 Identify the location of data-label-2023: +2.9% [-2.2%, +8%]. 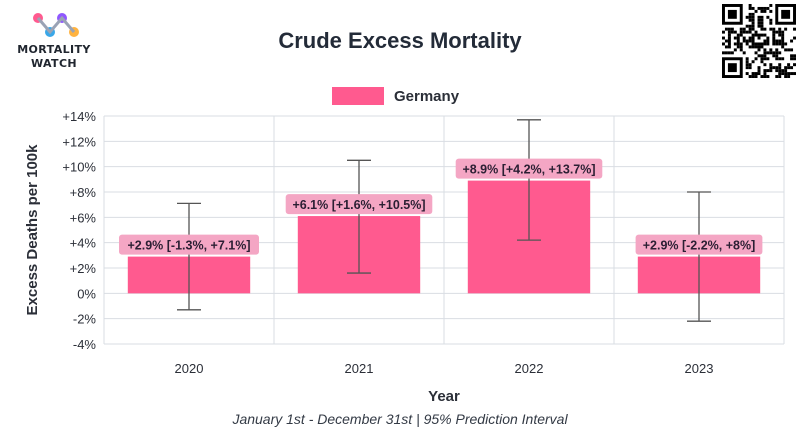
(699, 244).